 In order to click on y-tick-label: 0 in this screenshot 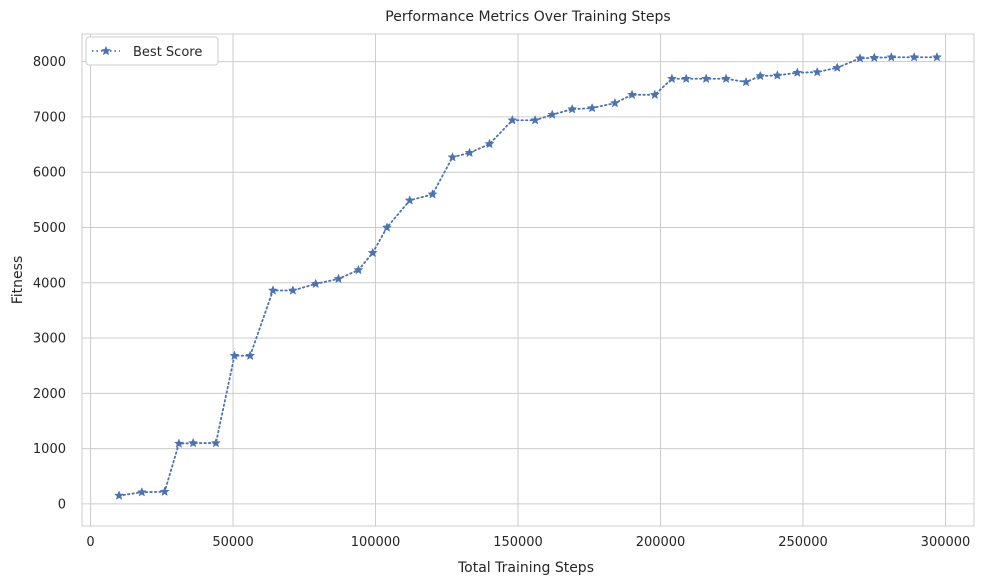, I will do `click(62, 504)`.